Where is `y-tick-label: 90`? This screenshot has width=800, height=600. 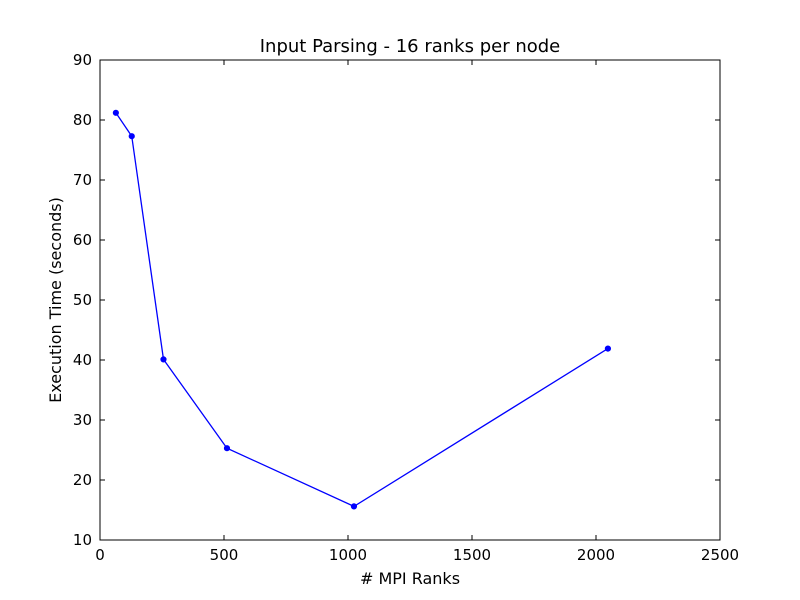 y-tick-label: 90 is located at coordinates (82, 60).